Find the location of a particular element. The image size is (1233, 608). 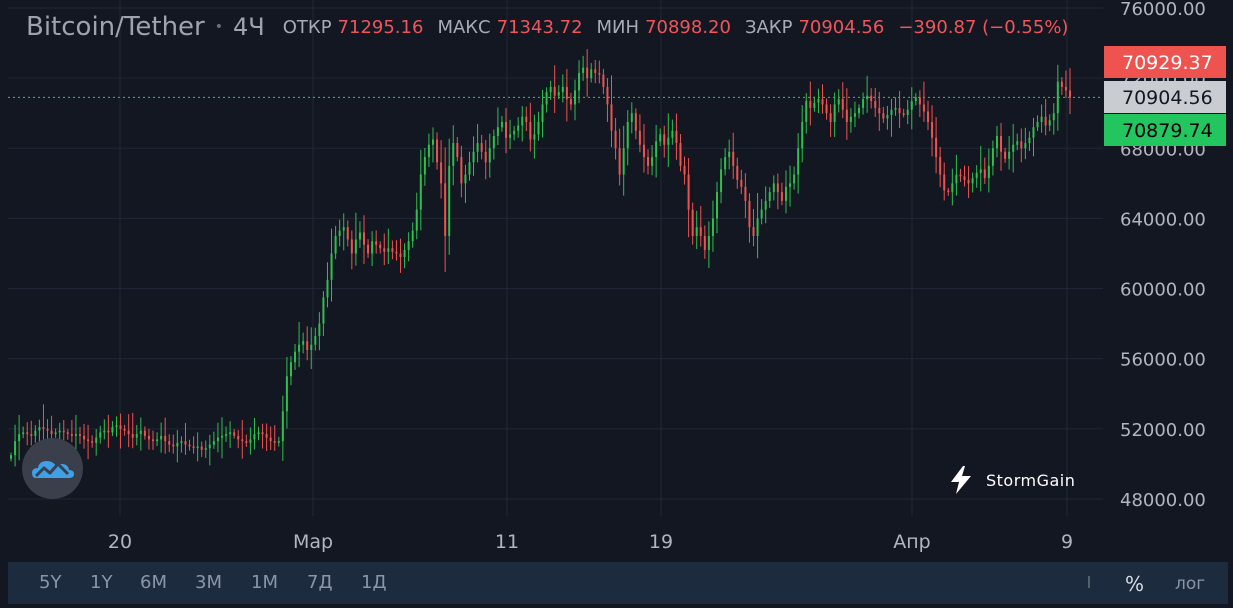

range-3m-button: 3M is located at coordinates (208, 582).